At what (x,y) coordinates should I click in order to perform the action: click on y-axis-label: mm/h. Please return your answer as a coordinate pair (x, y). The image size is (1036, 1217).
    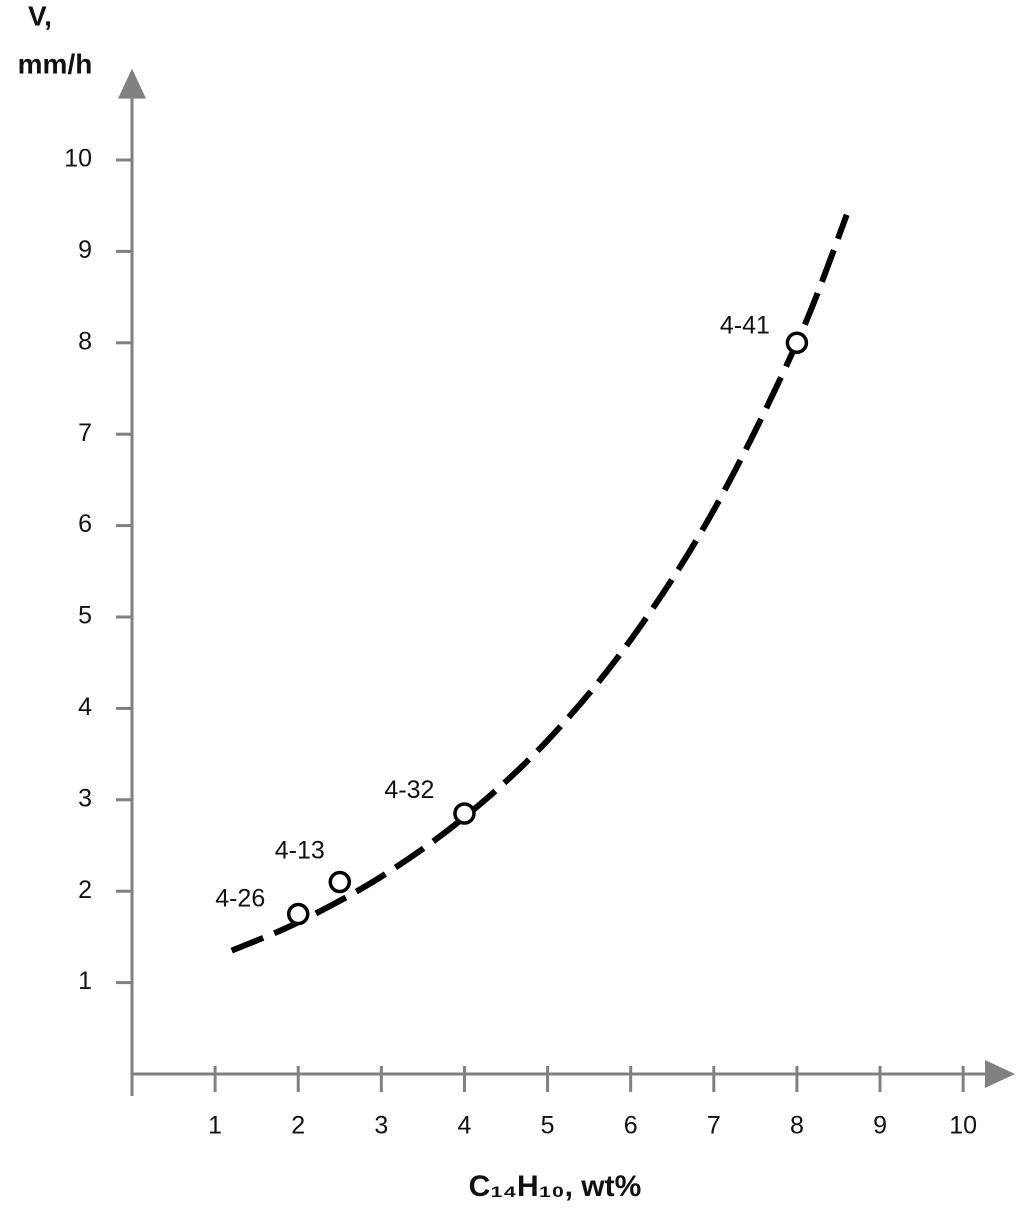
    Looking at the image, I should click on (55, 63).